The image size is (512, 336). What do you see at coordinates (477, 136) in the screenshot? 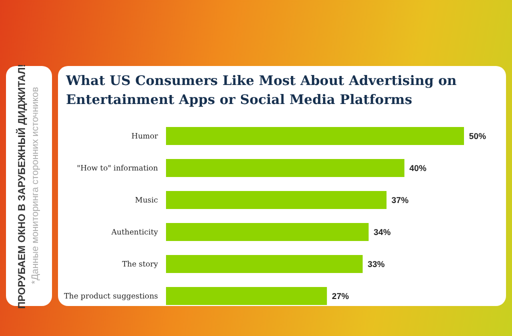
I see `data-label: 50%` at bounding box center [477, 136].